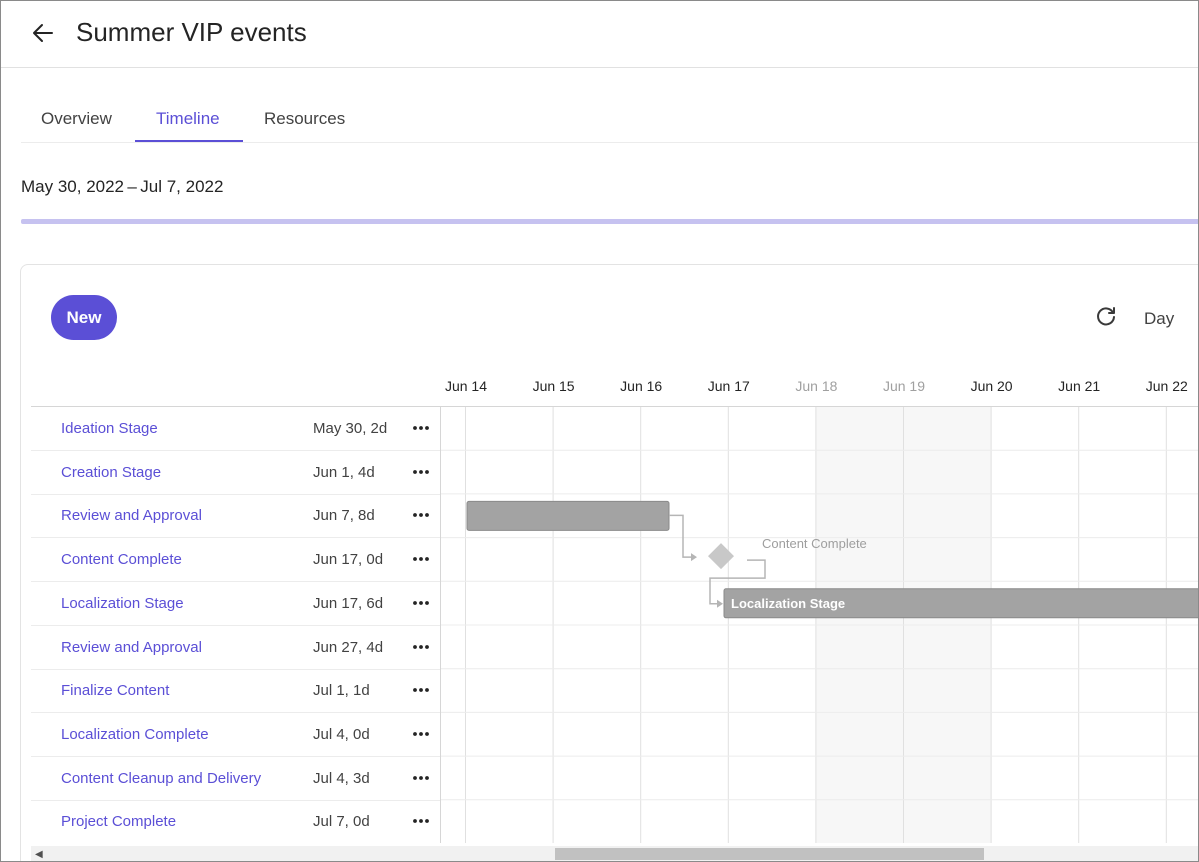 The image size is (1199, 862). I want to click on timeline-date-label: Jun 20, so click(991, 386).